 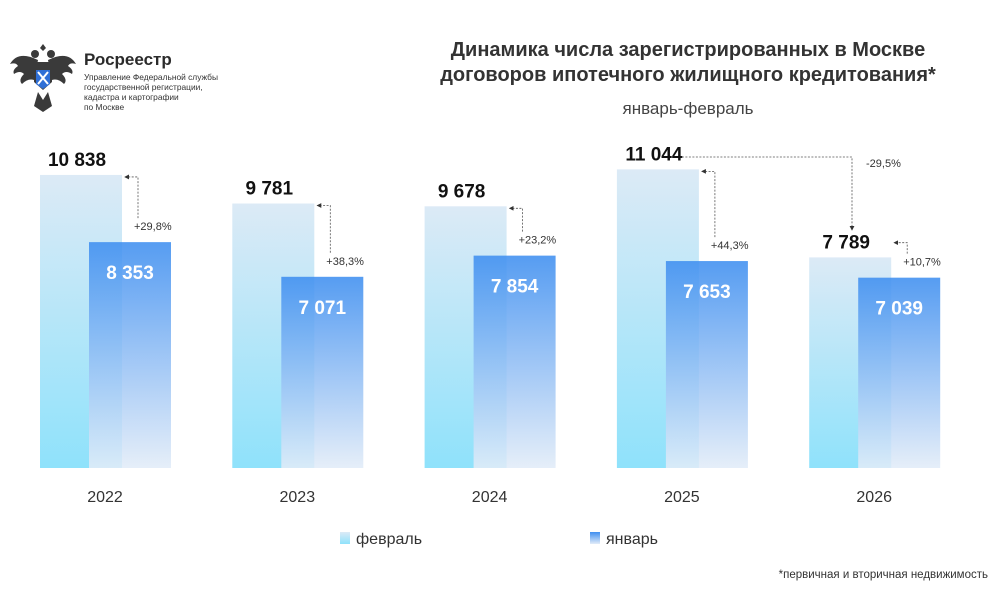 I want to click on value-label-january: 7 071, so click(x=323, y=308).